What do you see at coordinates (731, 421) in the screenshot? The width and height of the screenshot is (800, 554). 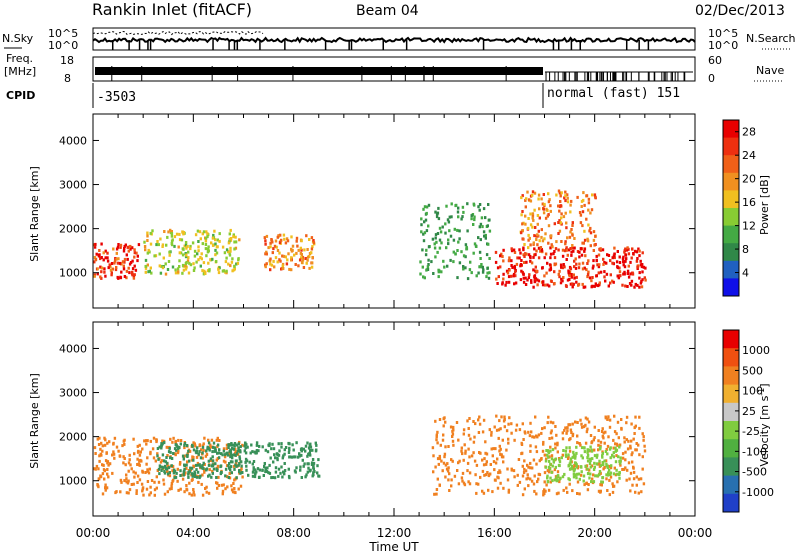 I see `colorbar-frame` at bounding box center [731, 421].